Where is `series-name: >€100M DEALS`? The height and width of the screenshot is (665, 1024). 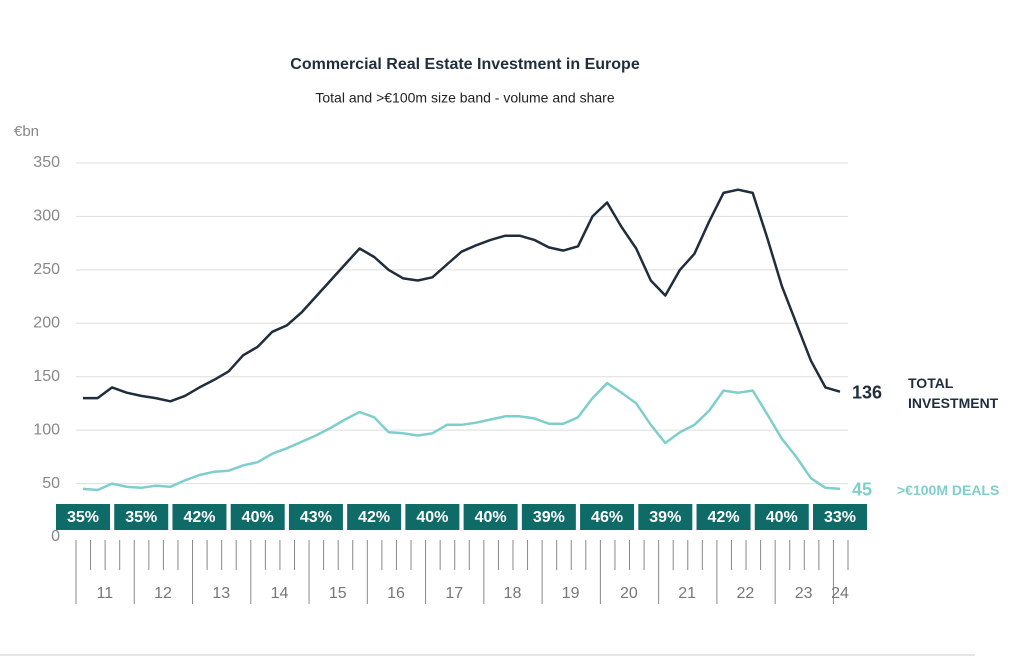 series-name: >€100M DEALS is located at coordinates (948, 490).